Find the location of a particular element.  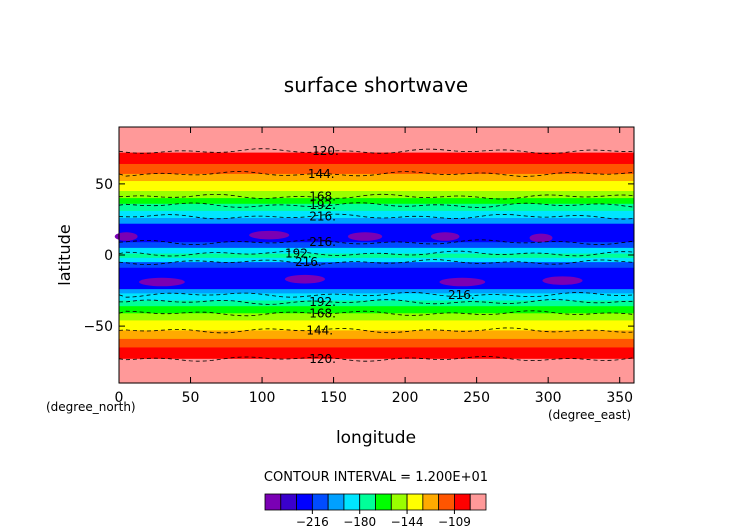

x-tick-label-4: 200 is located at coordinates (405, 398).